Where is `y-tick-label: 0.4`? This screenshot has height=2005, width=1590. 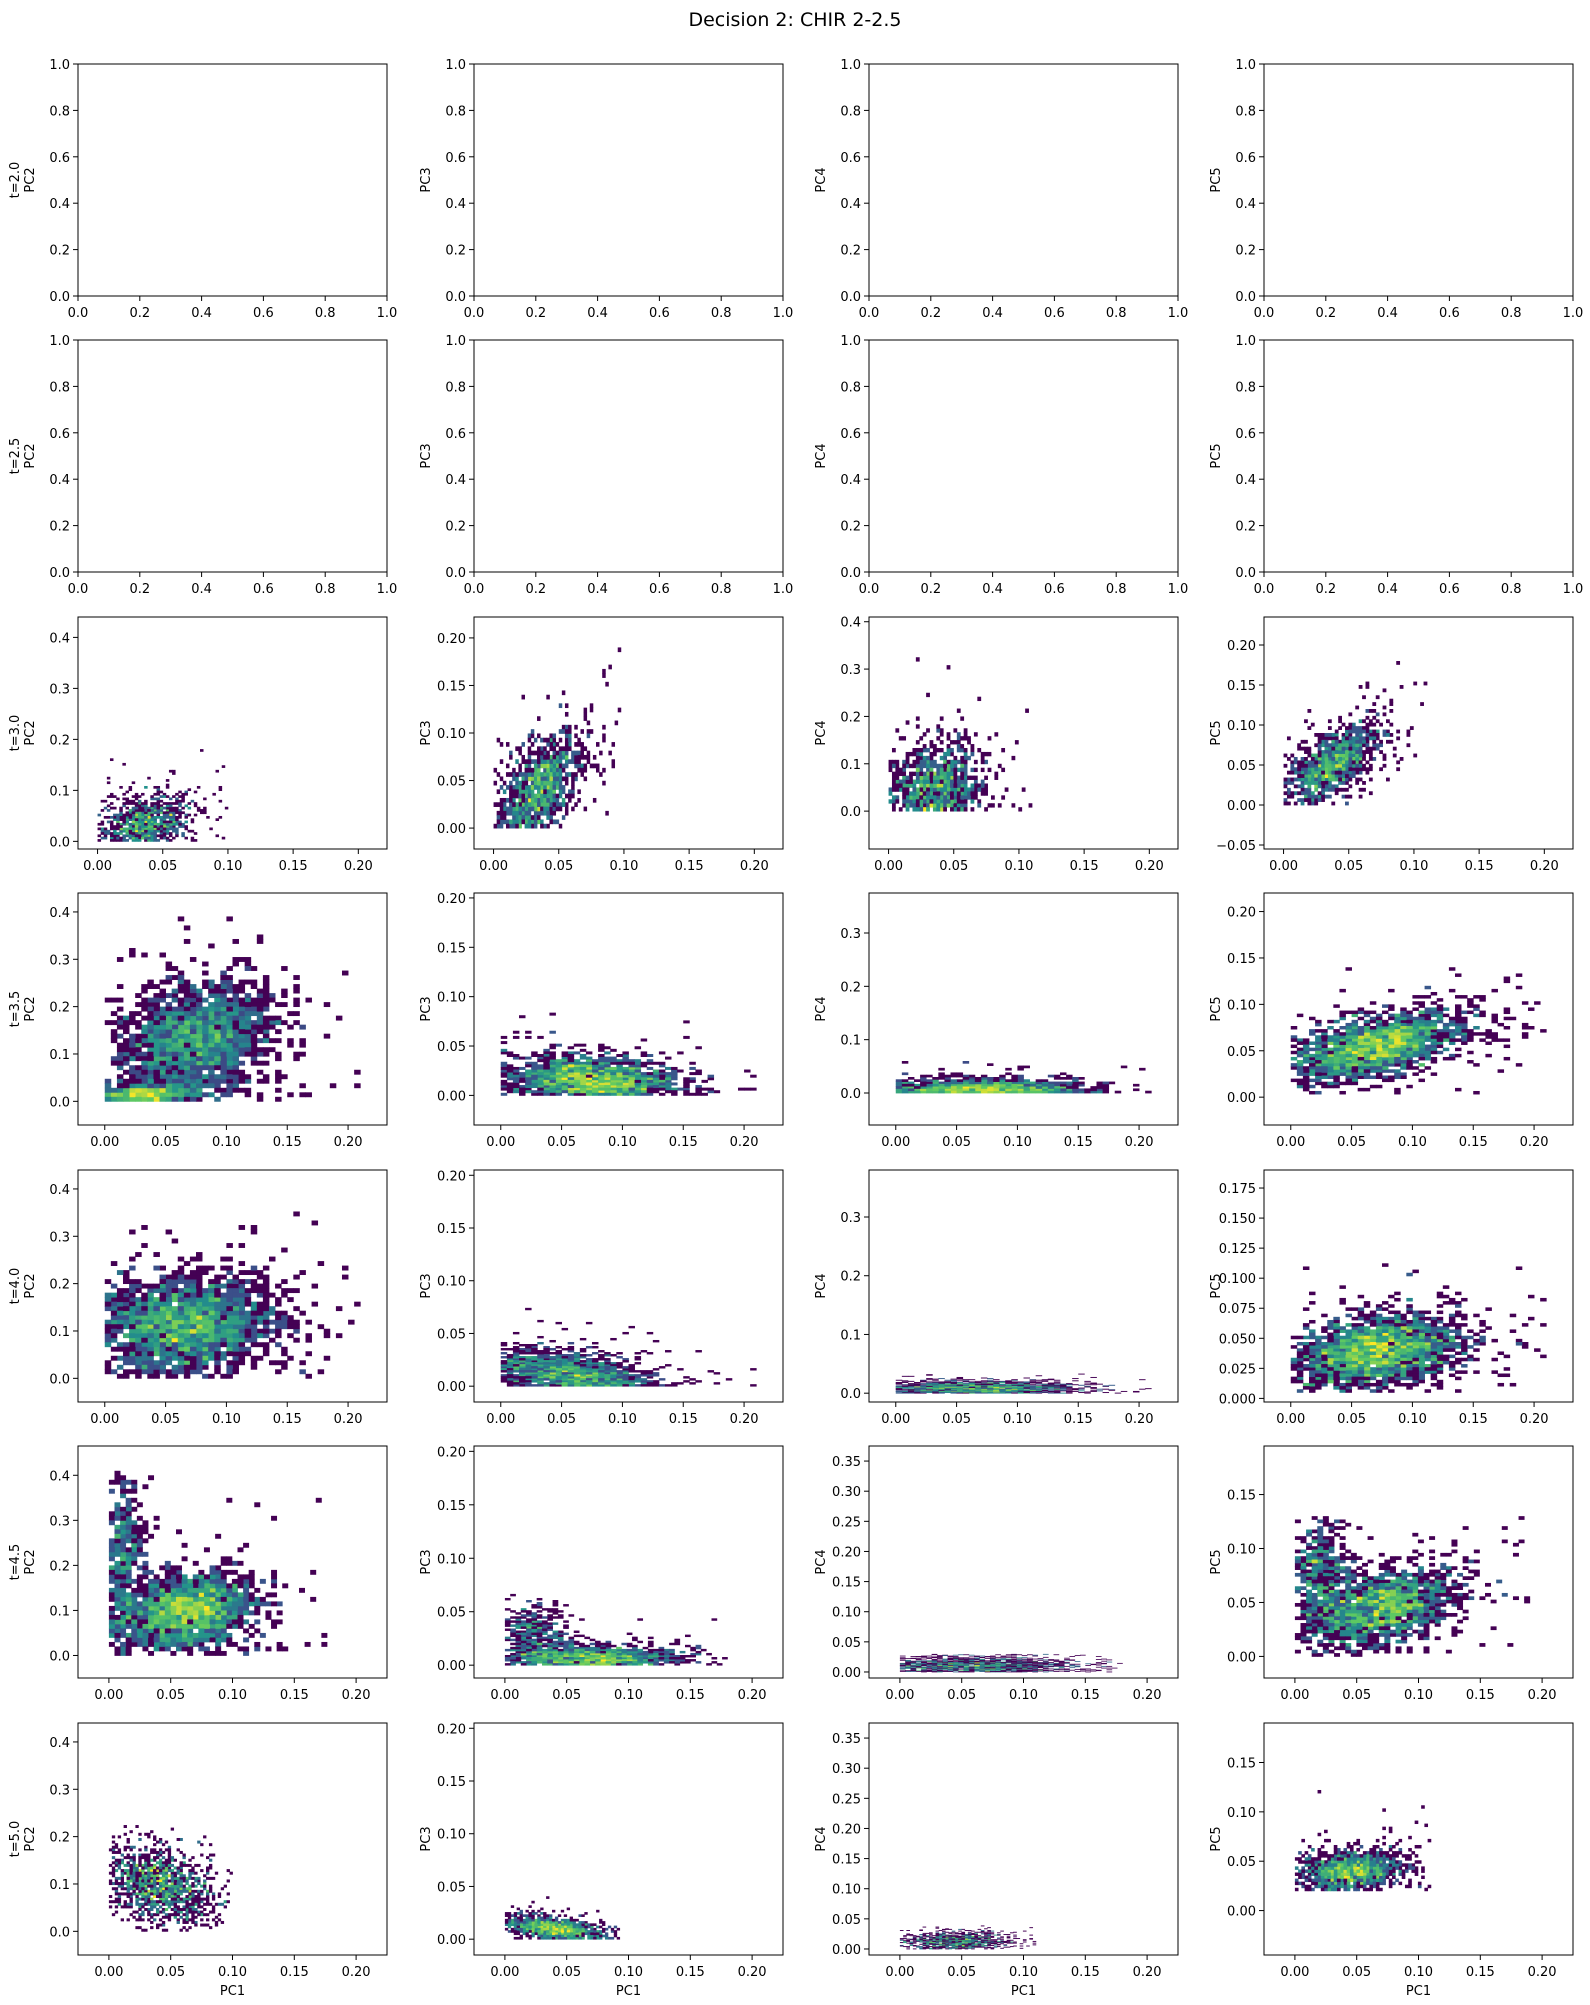 y-tick-label: 0.4 is located at coordinates (1245, 480).